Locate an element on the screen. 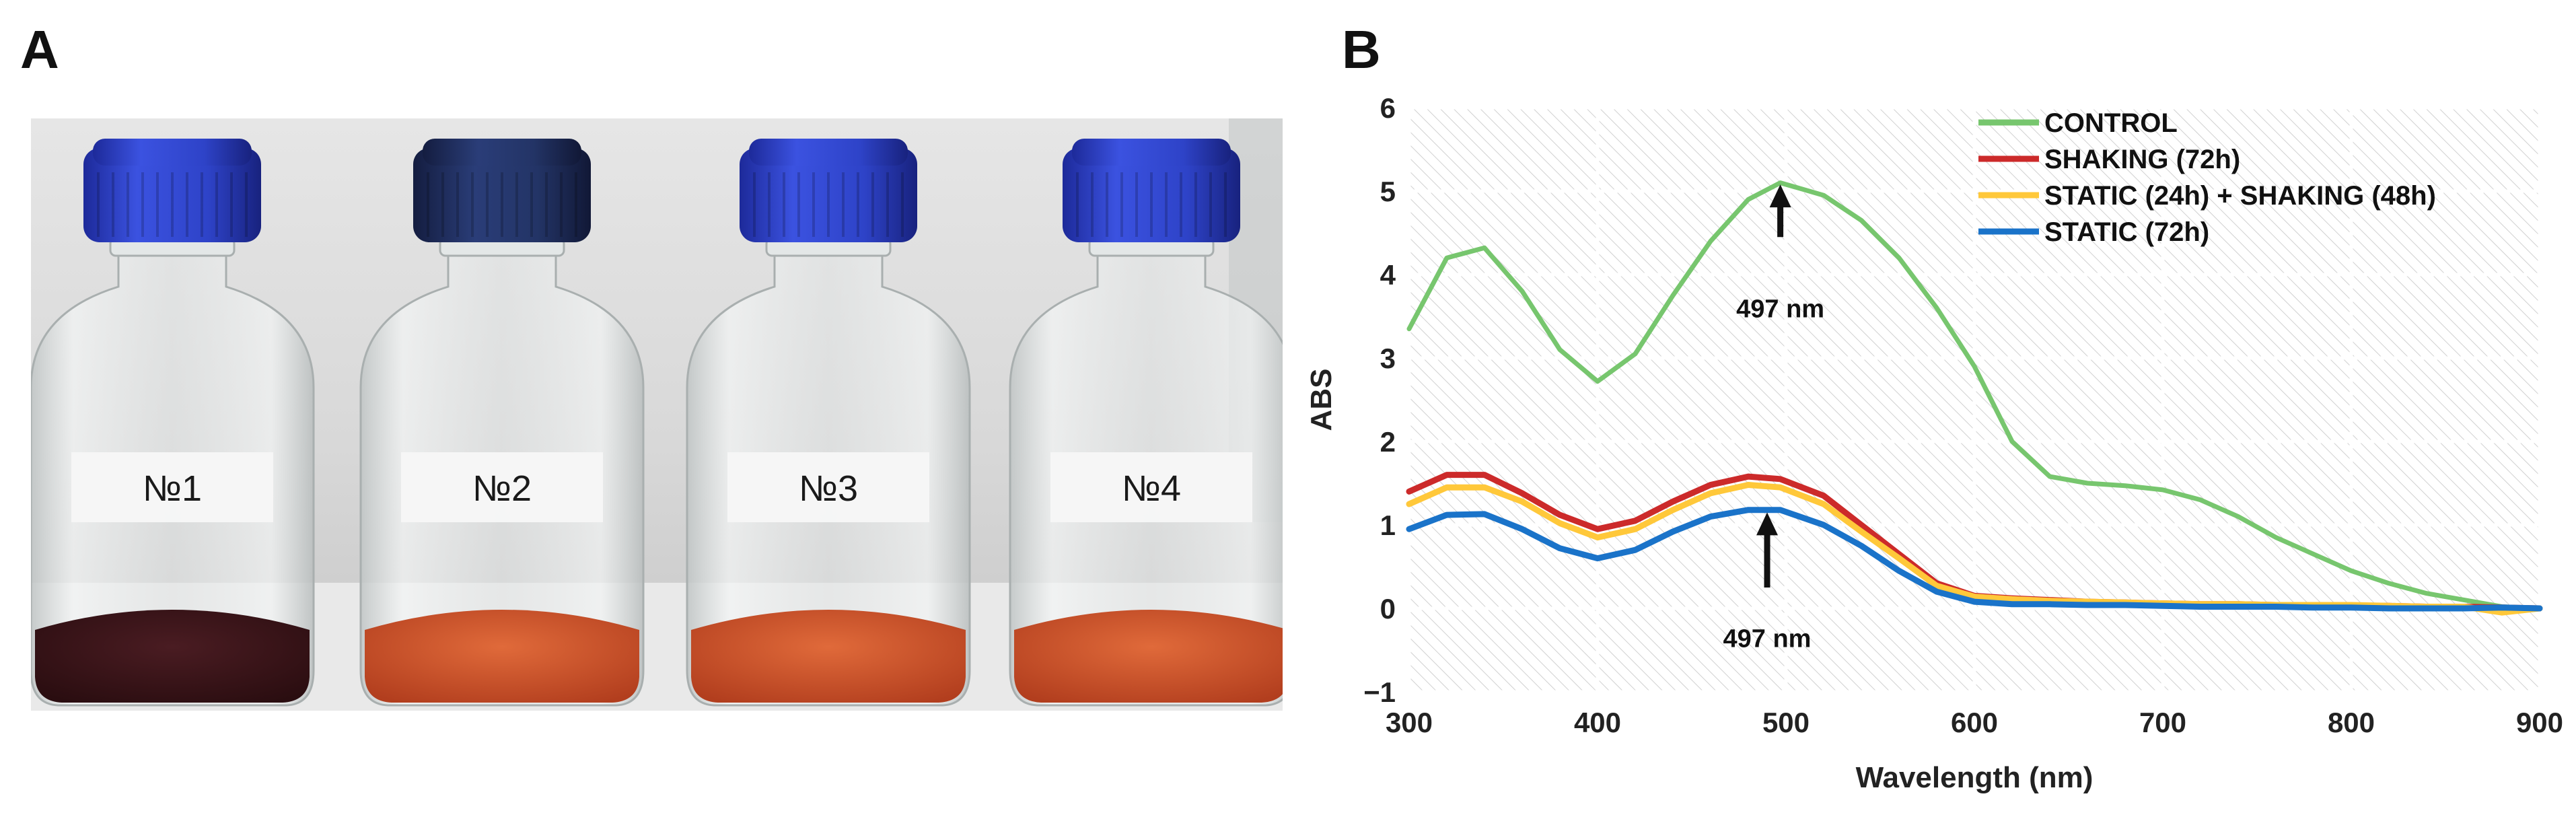 The image size is (2576, 817). y-tick-label: −1 is located at coordinates (1379, 692).